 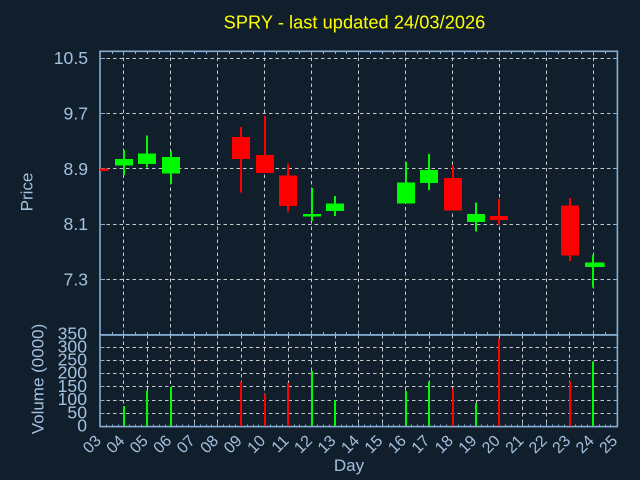 What do you see at coordinates (73, 360) in the screenshot?
I see `svg-text: 250` at bounding box center [73, 360].